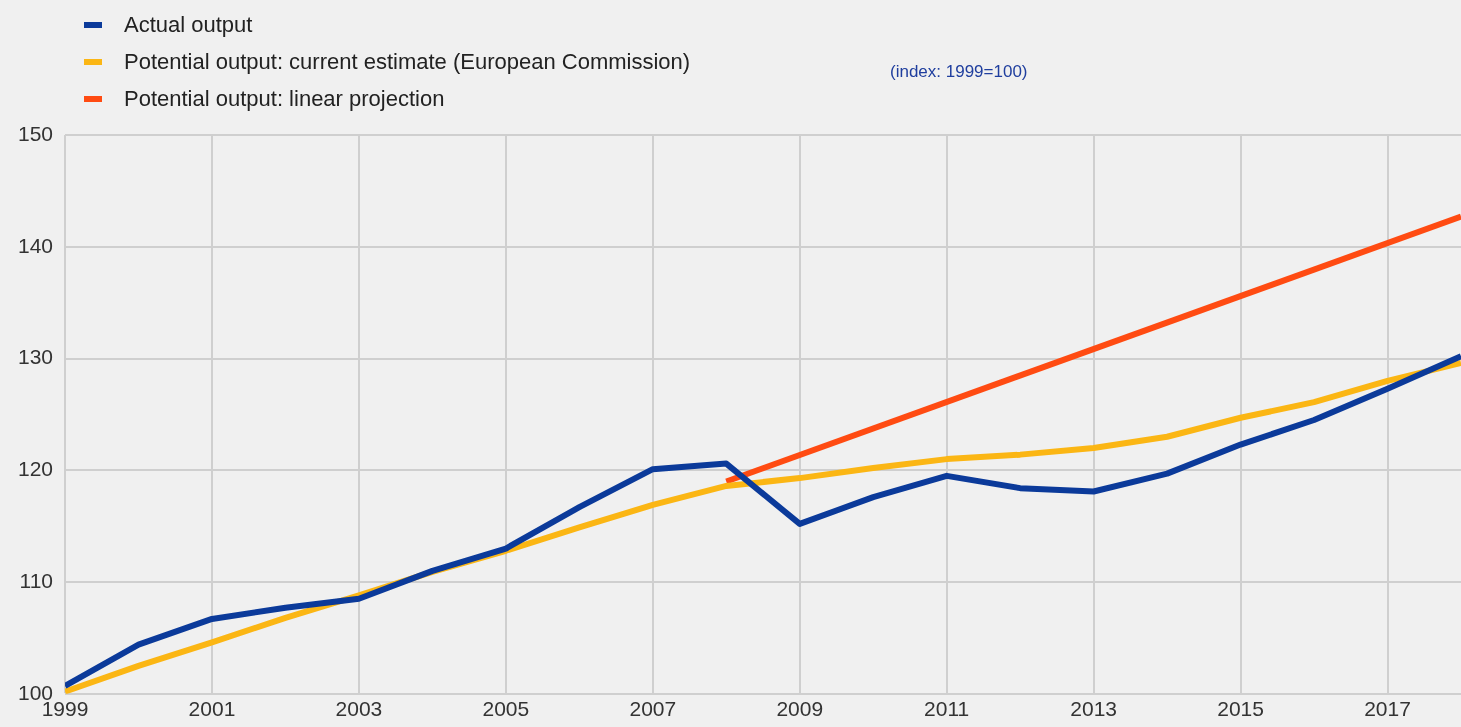  I want to click on x-tick-label: 2013, so click(1093, 709).